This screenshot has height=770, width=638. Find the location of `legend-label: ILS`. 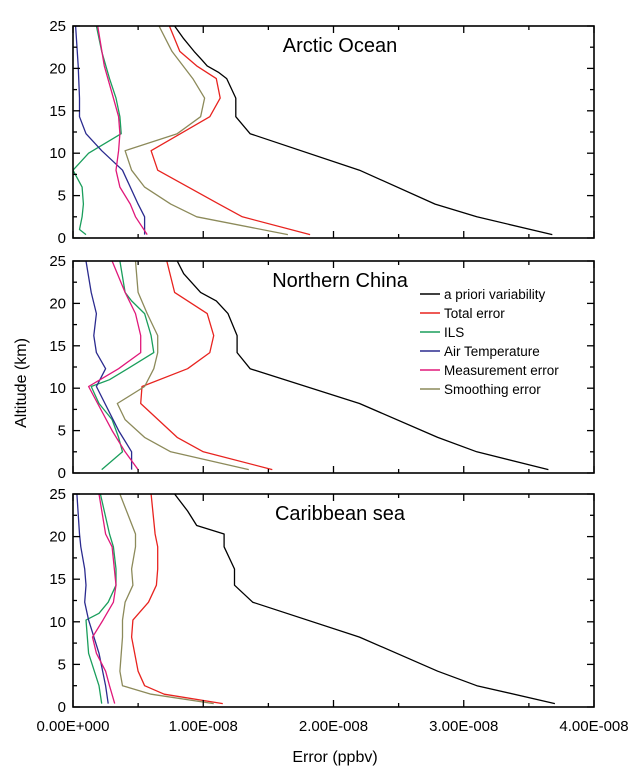

legend-label: ILS is located at coordinates (454, 332).